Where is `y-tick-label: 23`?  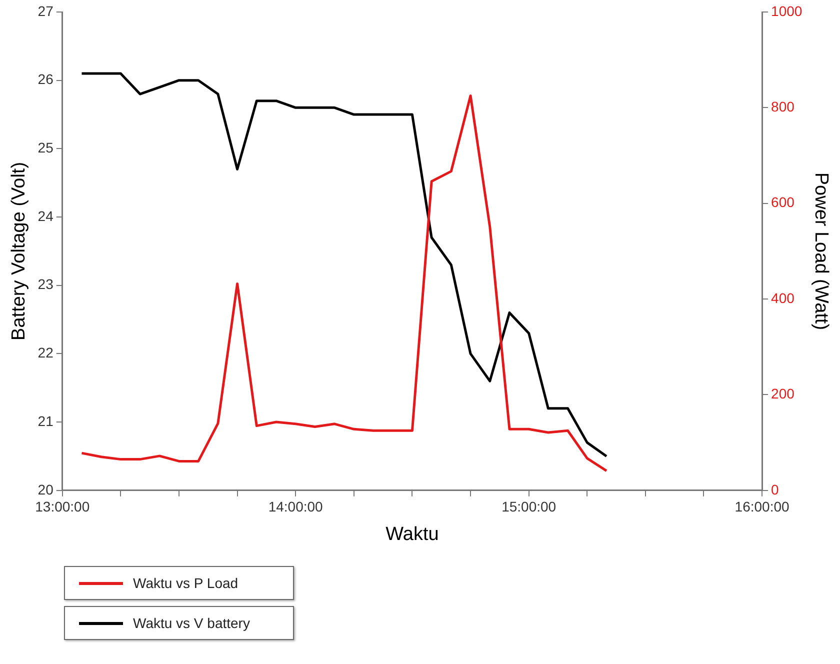
y-tick-label: 23 is located at coordinates (46, 284).